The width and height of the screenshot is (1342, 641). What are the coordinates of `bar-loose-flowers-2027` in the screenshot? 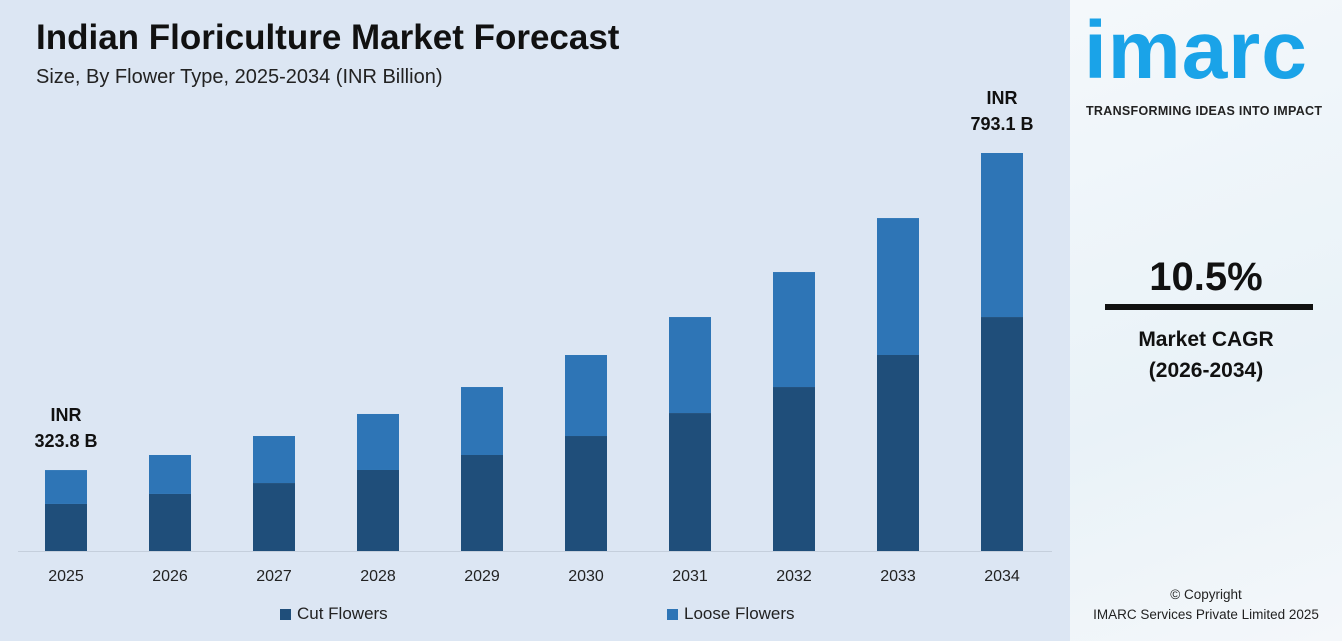 It's located at (274, 460).